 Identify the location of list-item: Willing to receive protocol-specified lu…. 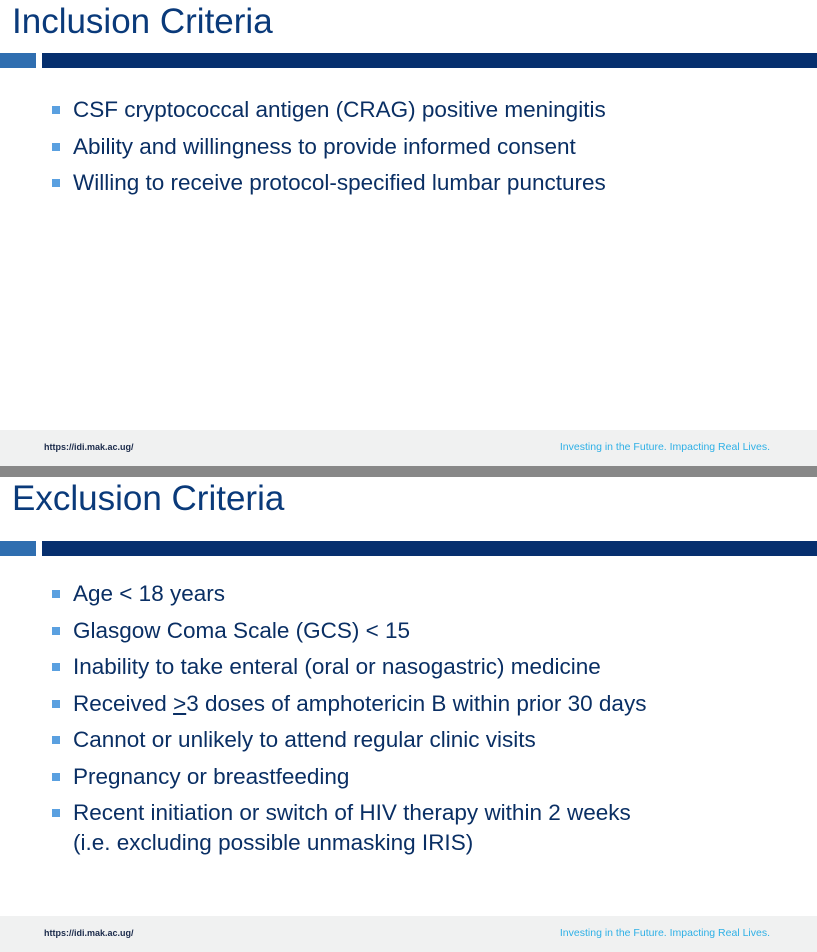
(329, 183).